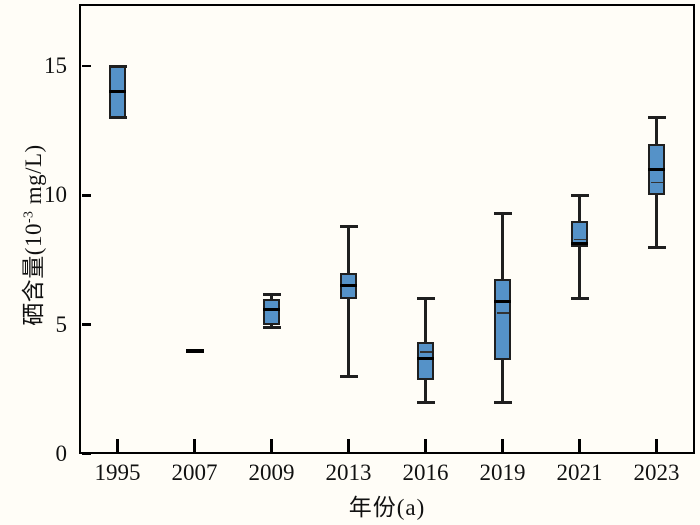 This screenshot has width=700, height=525. I want to click on mean-line-2016, so click(425, 352).